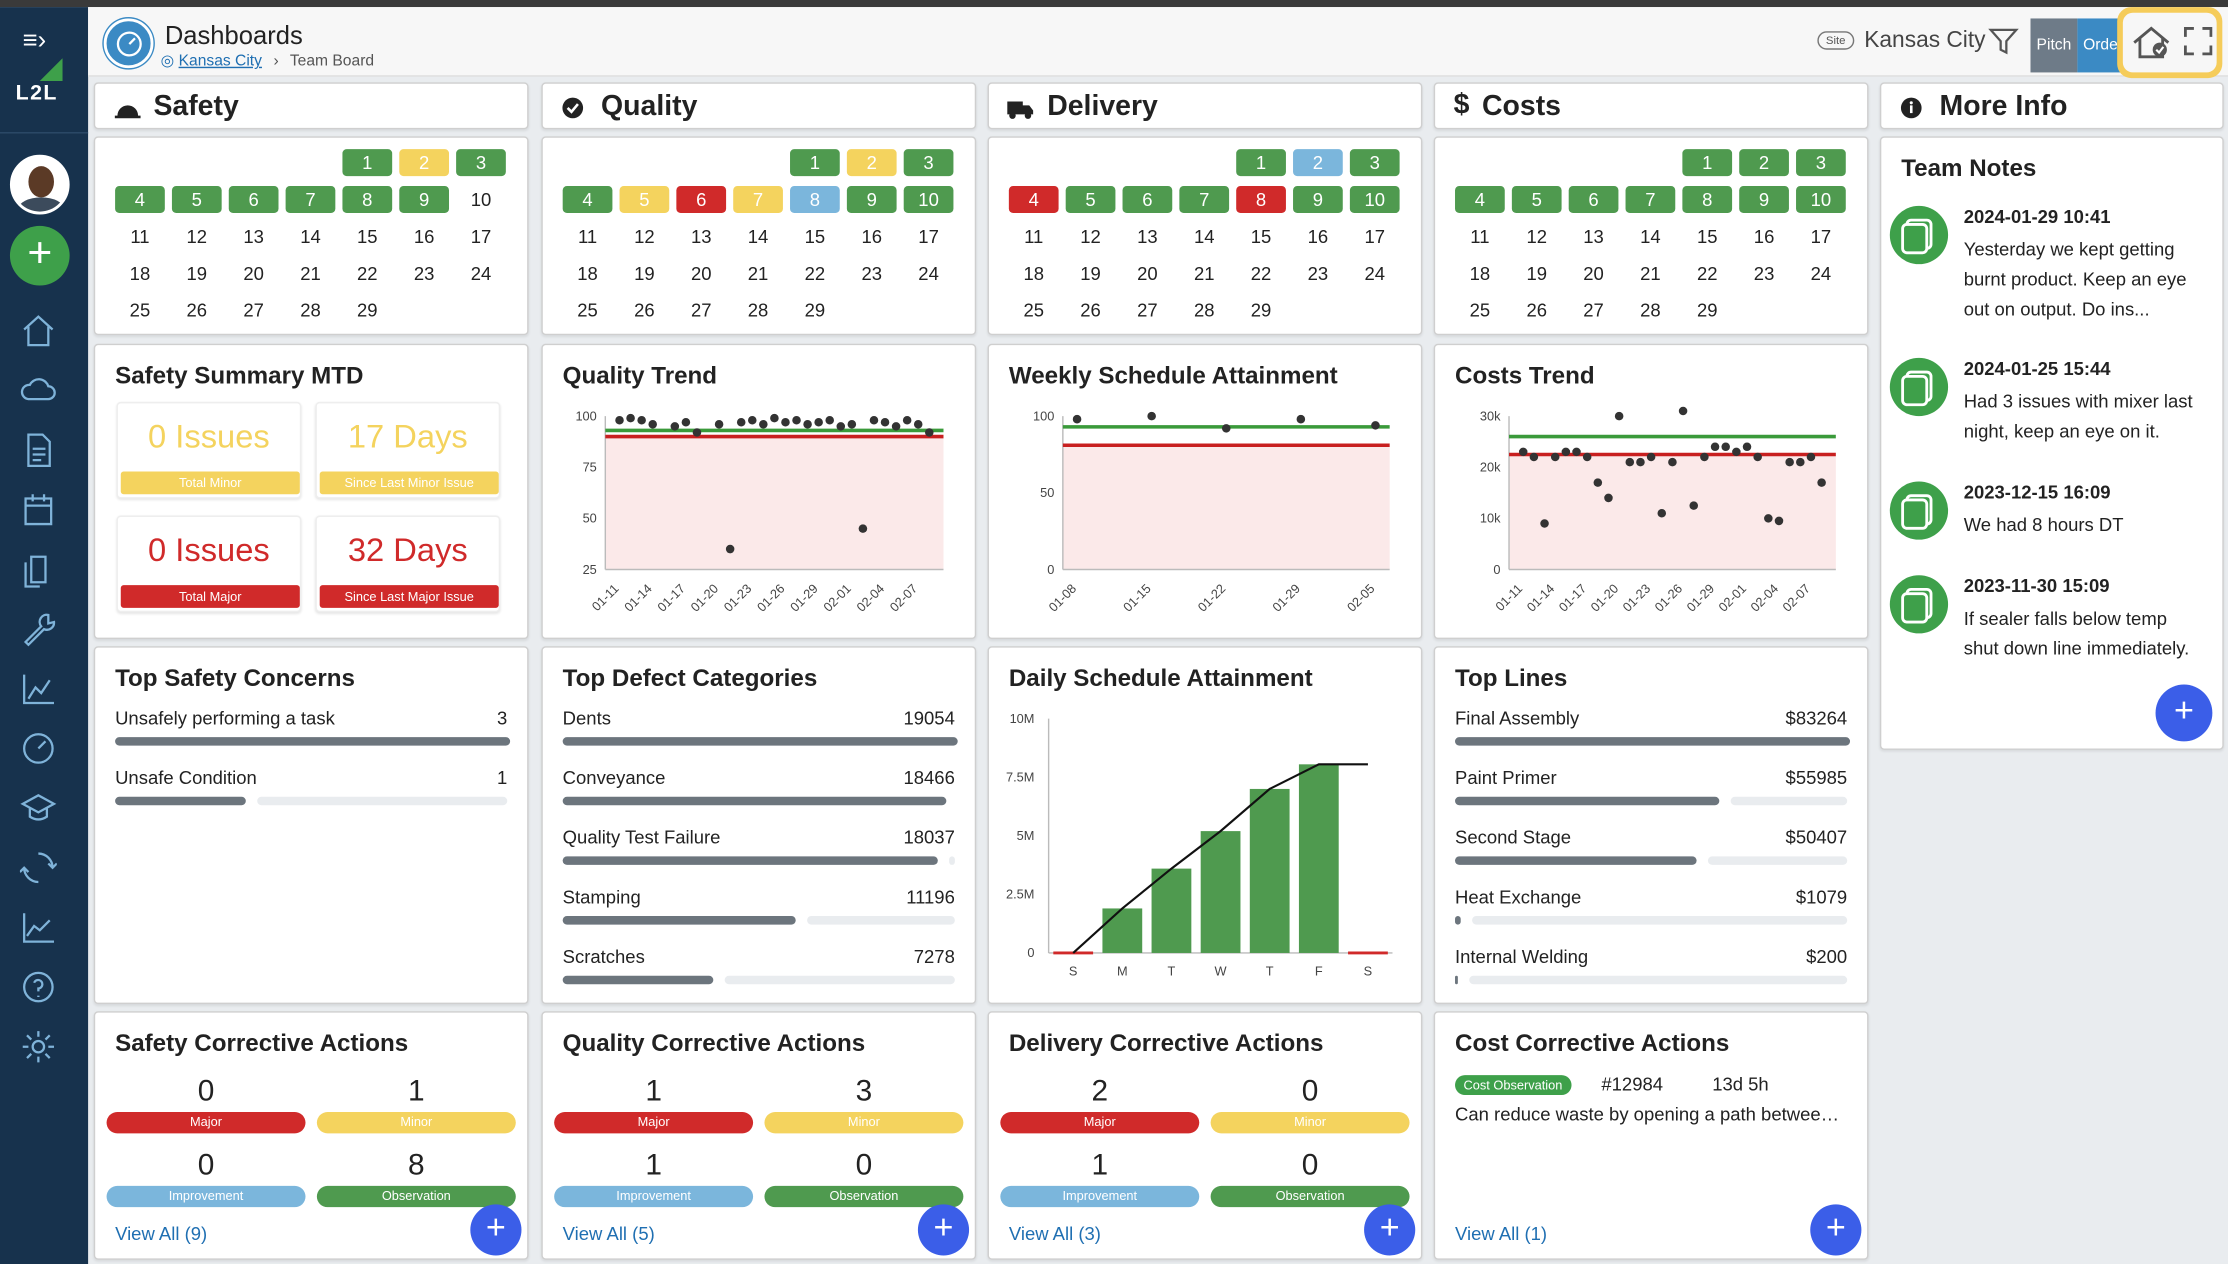 Image resolution: width=2228 pixels, height=1264 pixels. What do you see at coordinates (416, 1165) in the screenshot?
I see `observation-count: 8` at bounding box center [416, 1165].